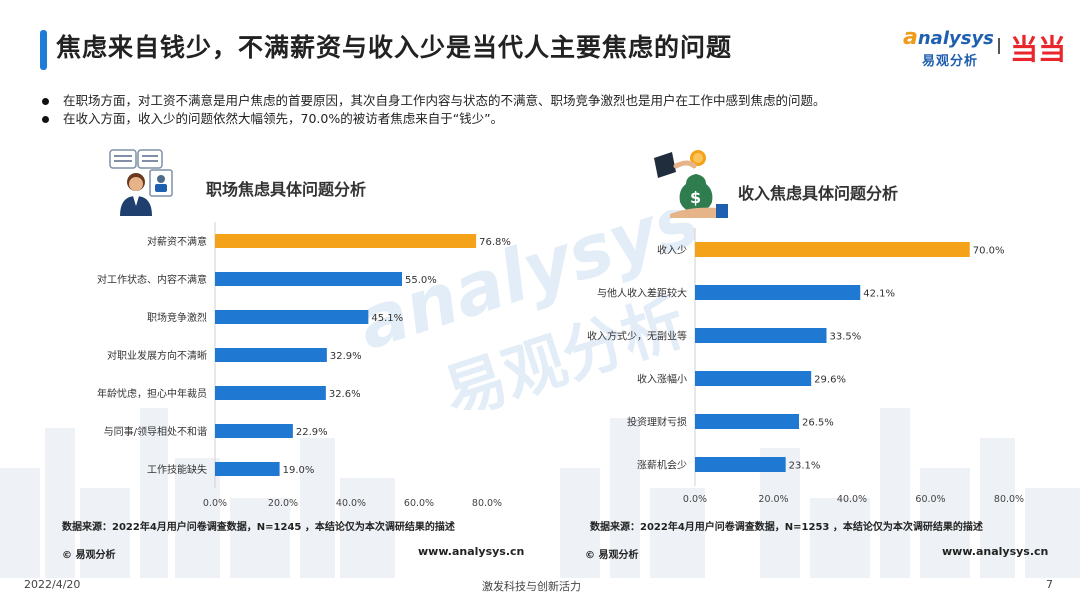 Image resolution: width=1080 pixels, height=608 pixels. Describe the element at coordinates (691, 184) in the screenshot. I see `money-bag-icon: $` at that location.